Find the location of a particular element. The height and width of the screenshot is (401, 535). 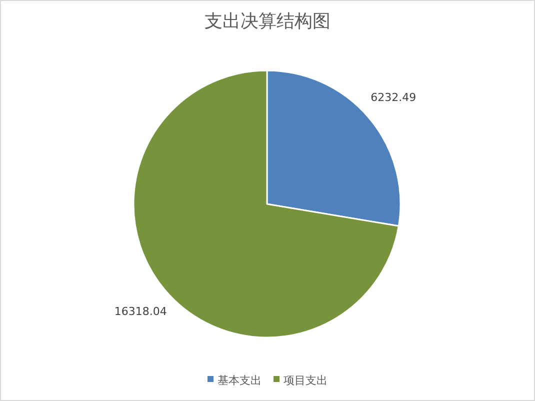

title: 支出决算结构图 is located at coordinates (267, 21).